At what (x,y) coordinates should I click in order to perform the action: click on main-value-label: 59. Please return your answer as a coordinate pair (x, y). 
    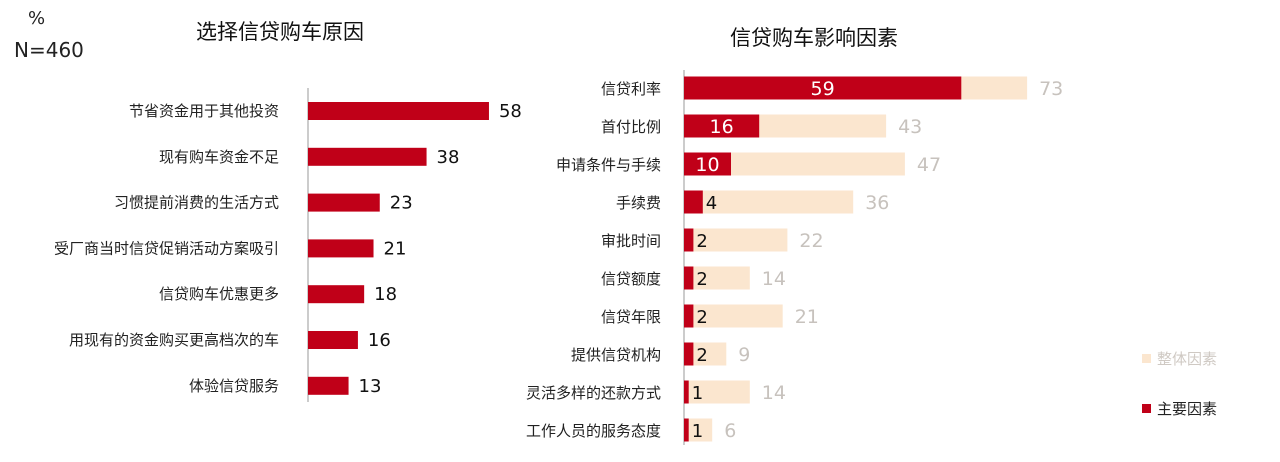
    Looking at the image, I should click on (823, 89).